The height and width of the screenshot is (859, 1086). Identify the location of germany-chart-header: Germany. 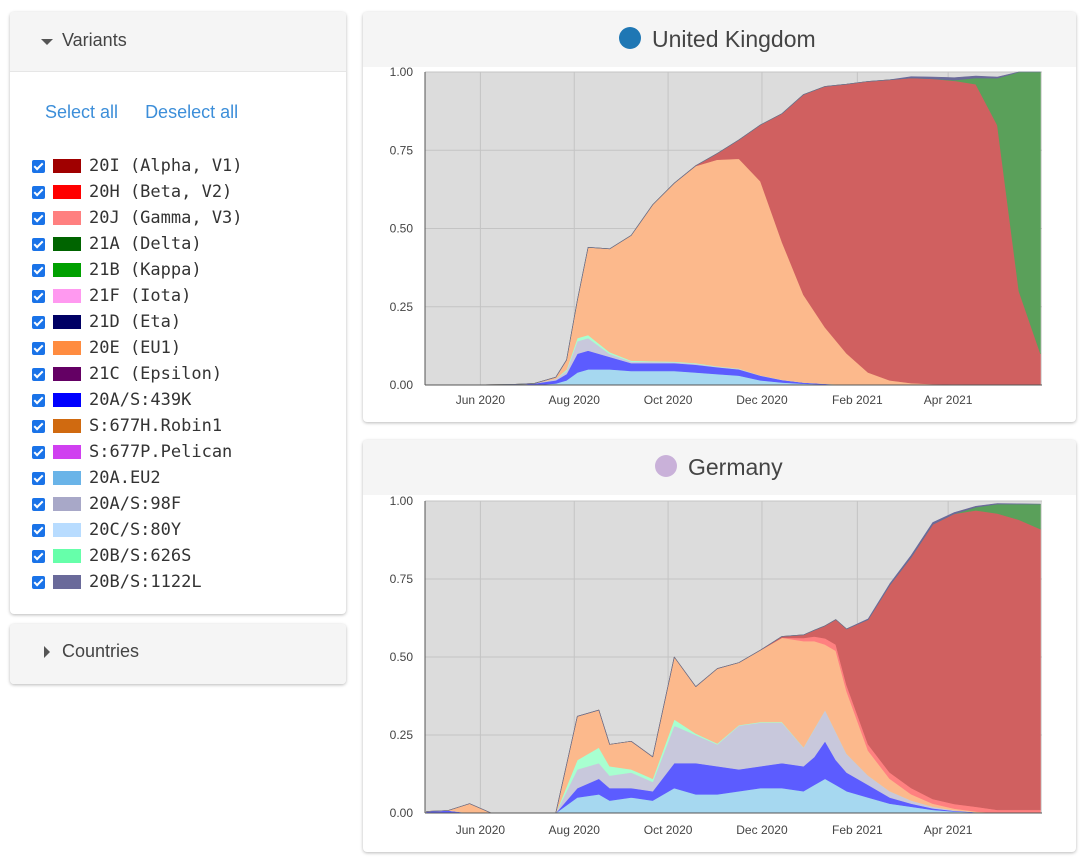
(719, 467).